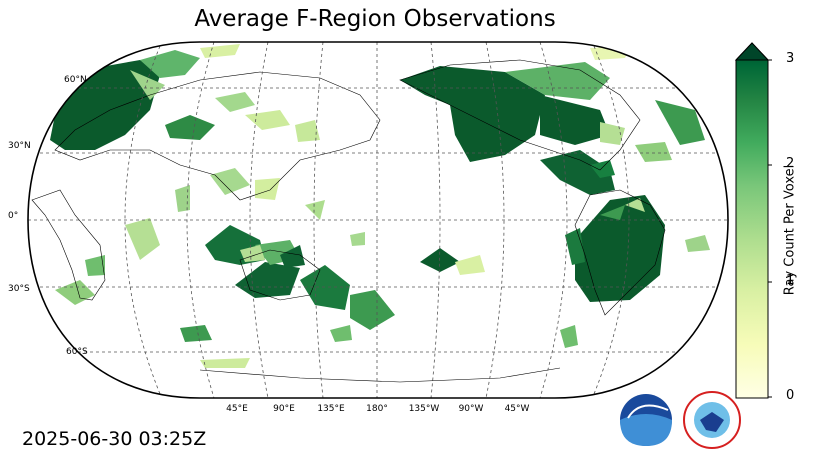  What do you see at coordinates (646, 420) in the screenshot?
I see `noaa-logo` at bounding box center [646, 420].